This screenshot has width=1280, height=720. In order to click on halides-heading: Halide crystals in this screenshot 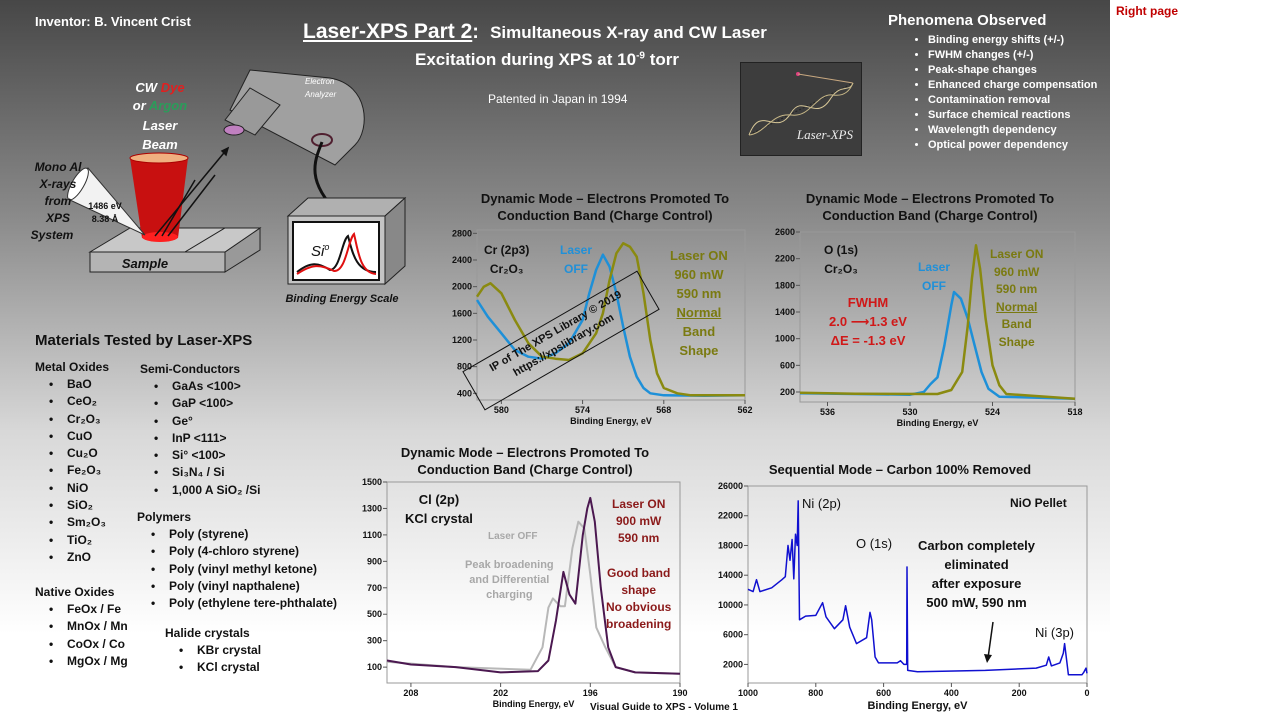, I will do `click(207, 633)`.